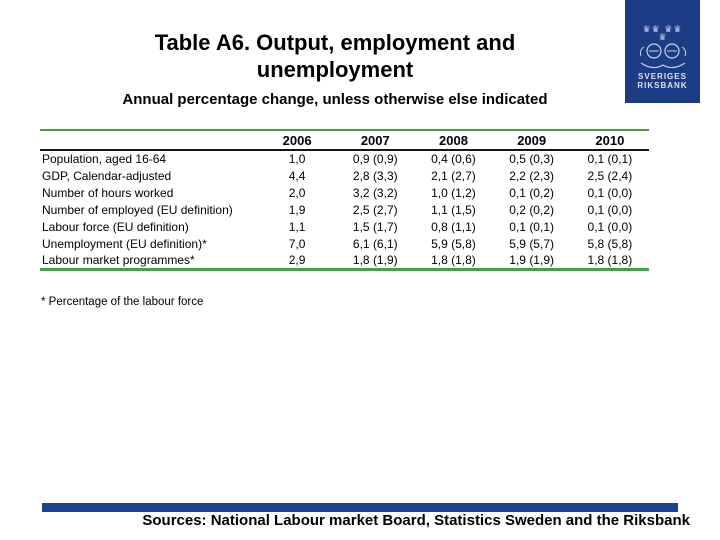  Describe the element at coordinates (662, 76) in the screenshot. I see `logo-org-line1: SVERIGES` at that location.